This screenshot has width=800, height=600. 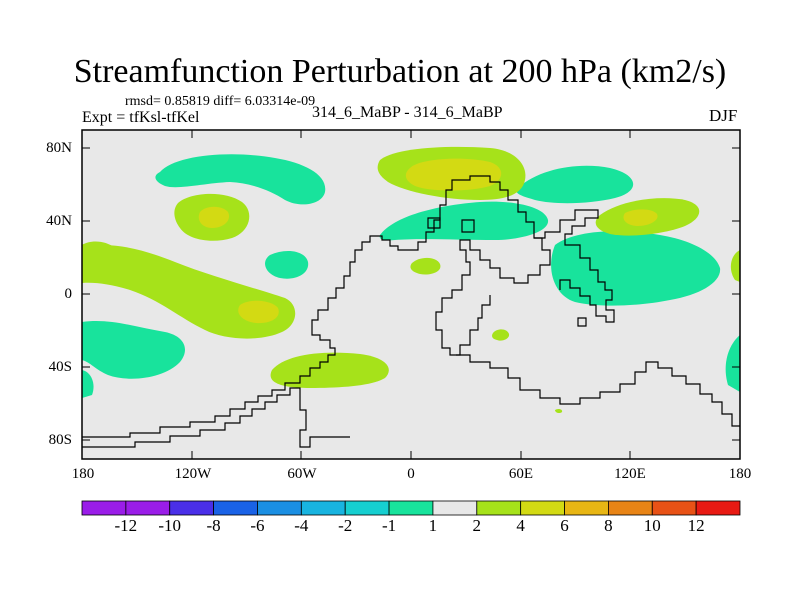 I want to click on coast-africa-europe, so click(x=477, y=265).